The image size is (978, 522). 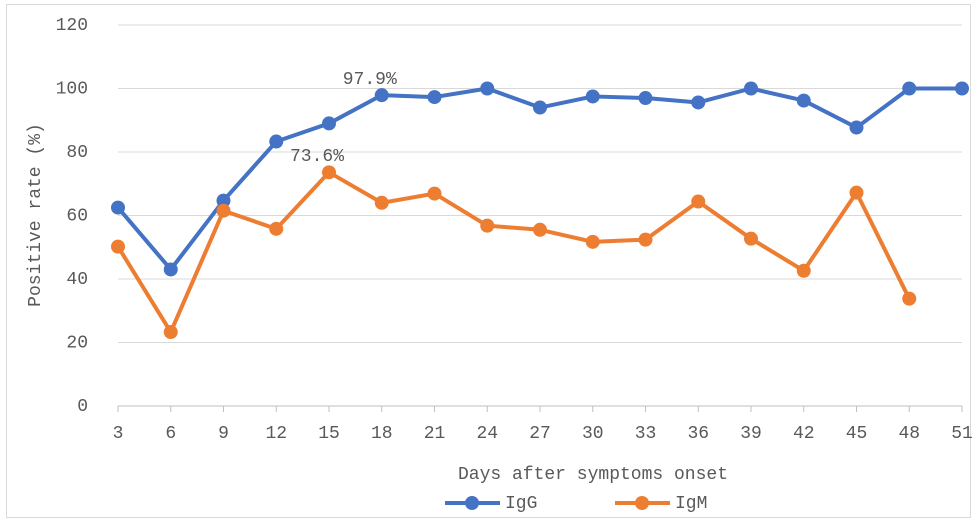 What do you see at coordinates (82, 407) in the screenshot?
I see `y-tick-label: 0` at bounding box center [82, 407].